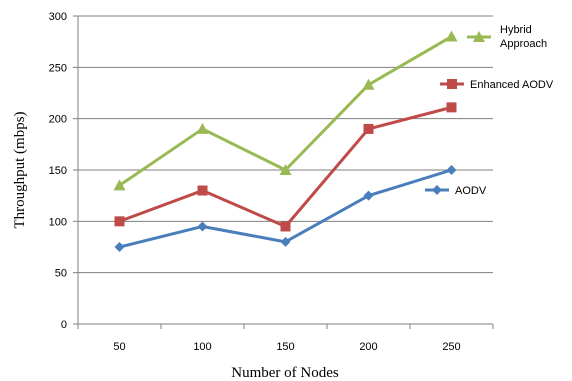  I want to click on y-tick-label: 200, so click(58, 120).